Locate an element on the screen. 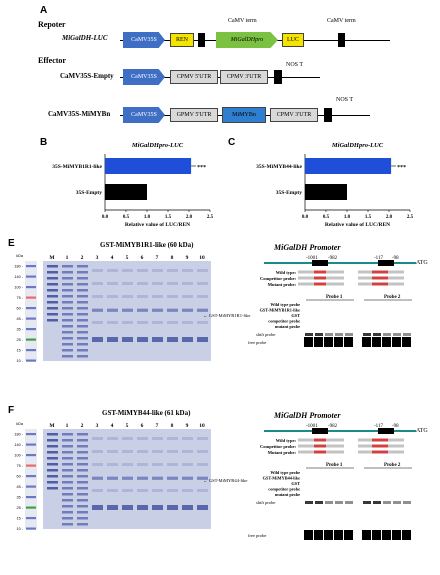 This screenshot has width=440, height=575. emsa-f-atg: ATG is located at coordinates (422, 431).